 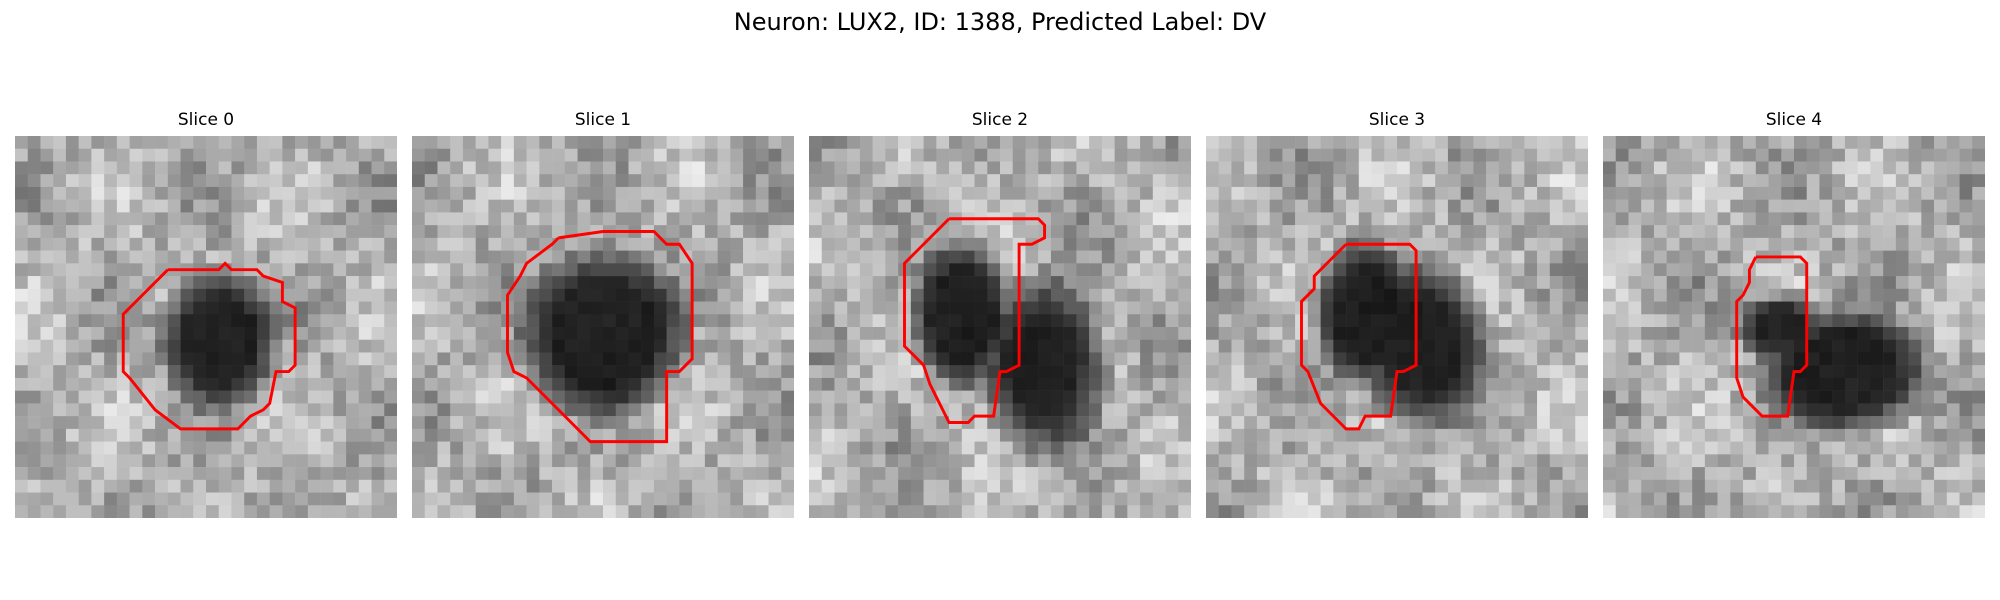 I want to click on slice-panel-1: Slice 1, so click(x=603, y=313).